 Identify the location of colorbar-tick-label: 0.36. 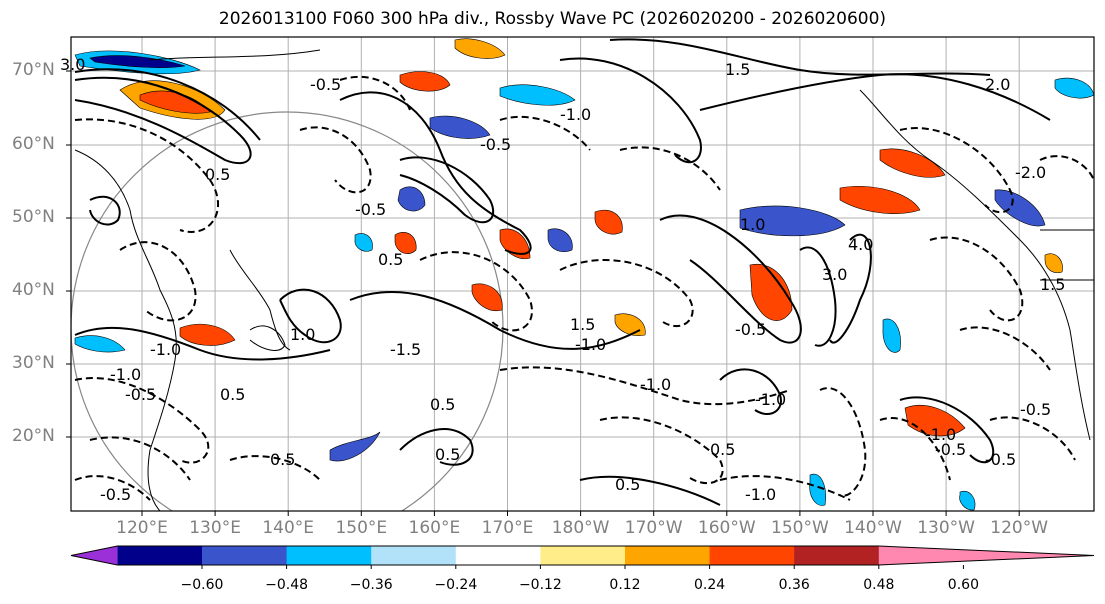
(794, 585).